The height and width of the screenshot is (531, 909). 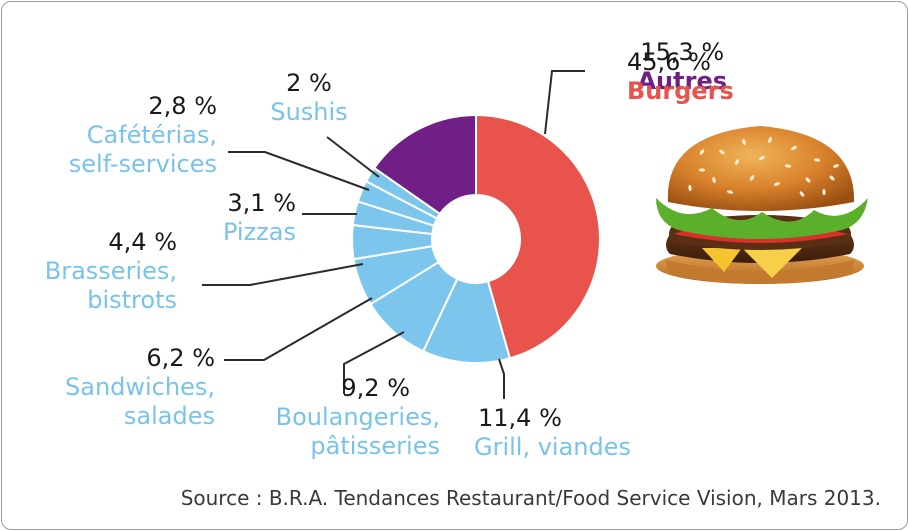 I want to click on percent-pizzas: 3,1 %, so click(x=261, y=203).